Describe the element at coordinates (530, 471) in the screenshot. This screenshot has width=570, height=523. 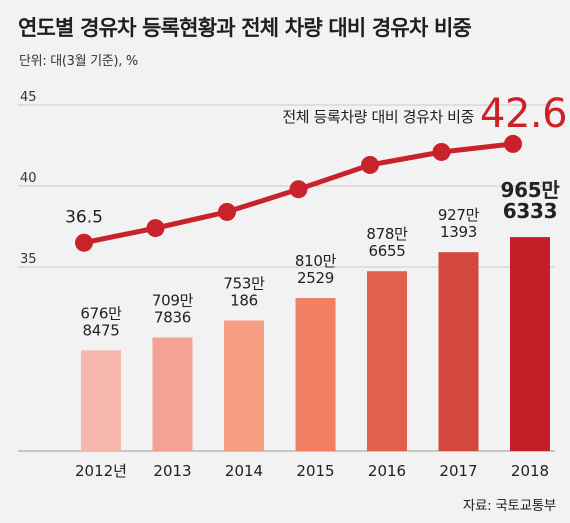
I see `x-tick-label: 2018` at that location.